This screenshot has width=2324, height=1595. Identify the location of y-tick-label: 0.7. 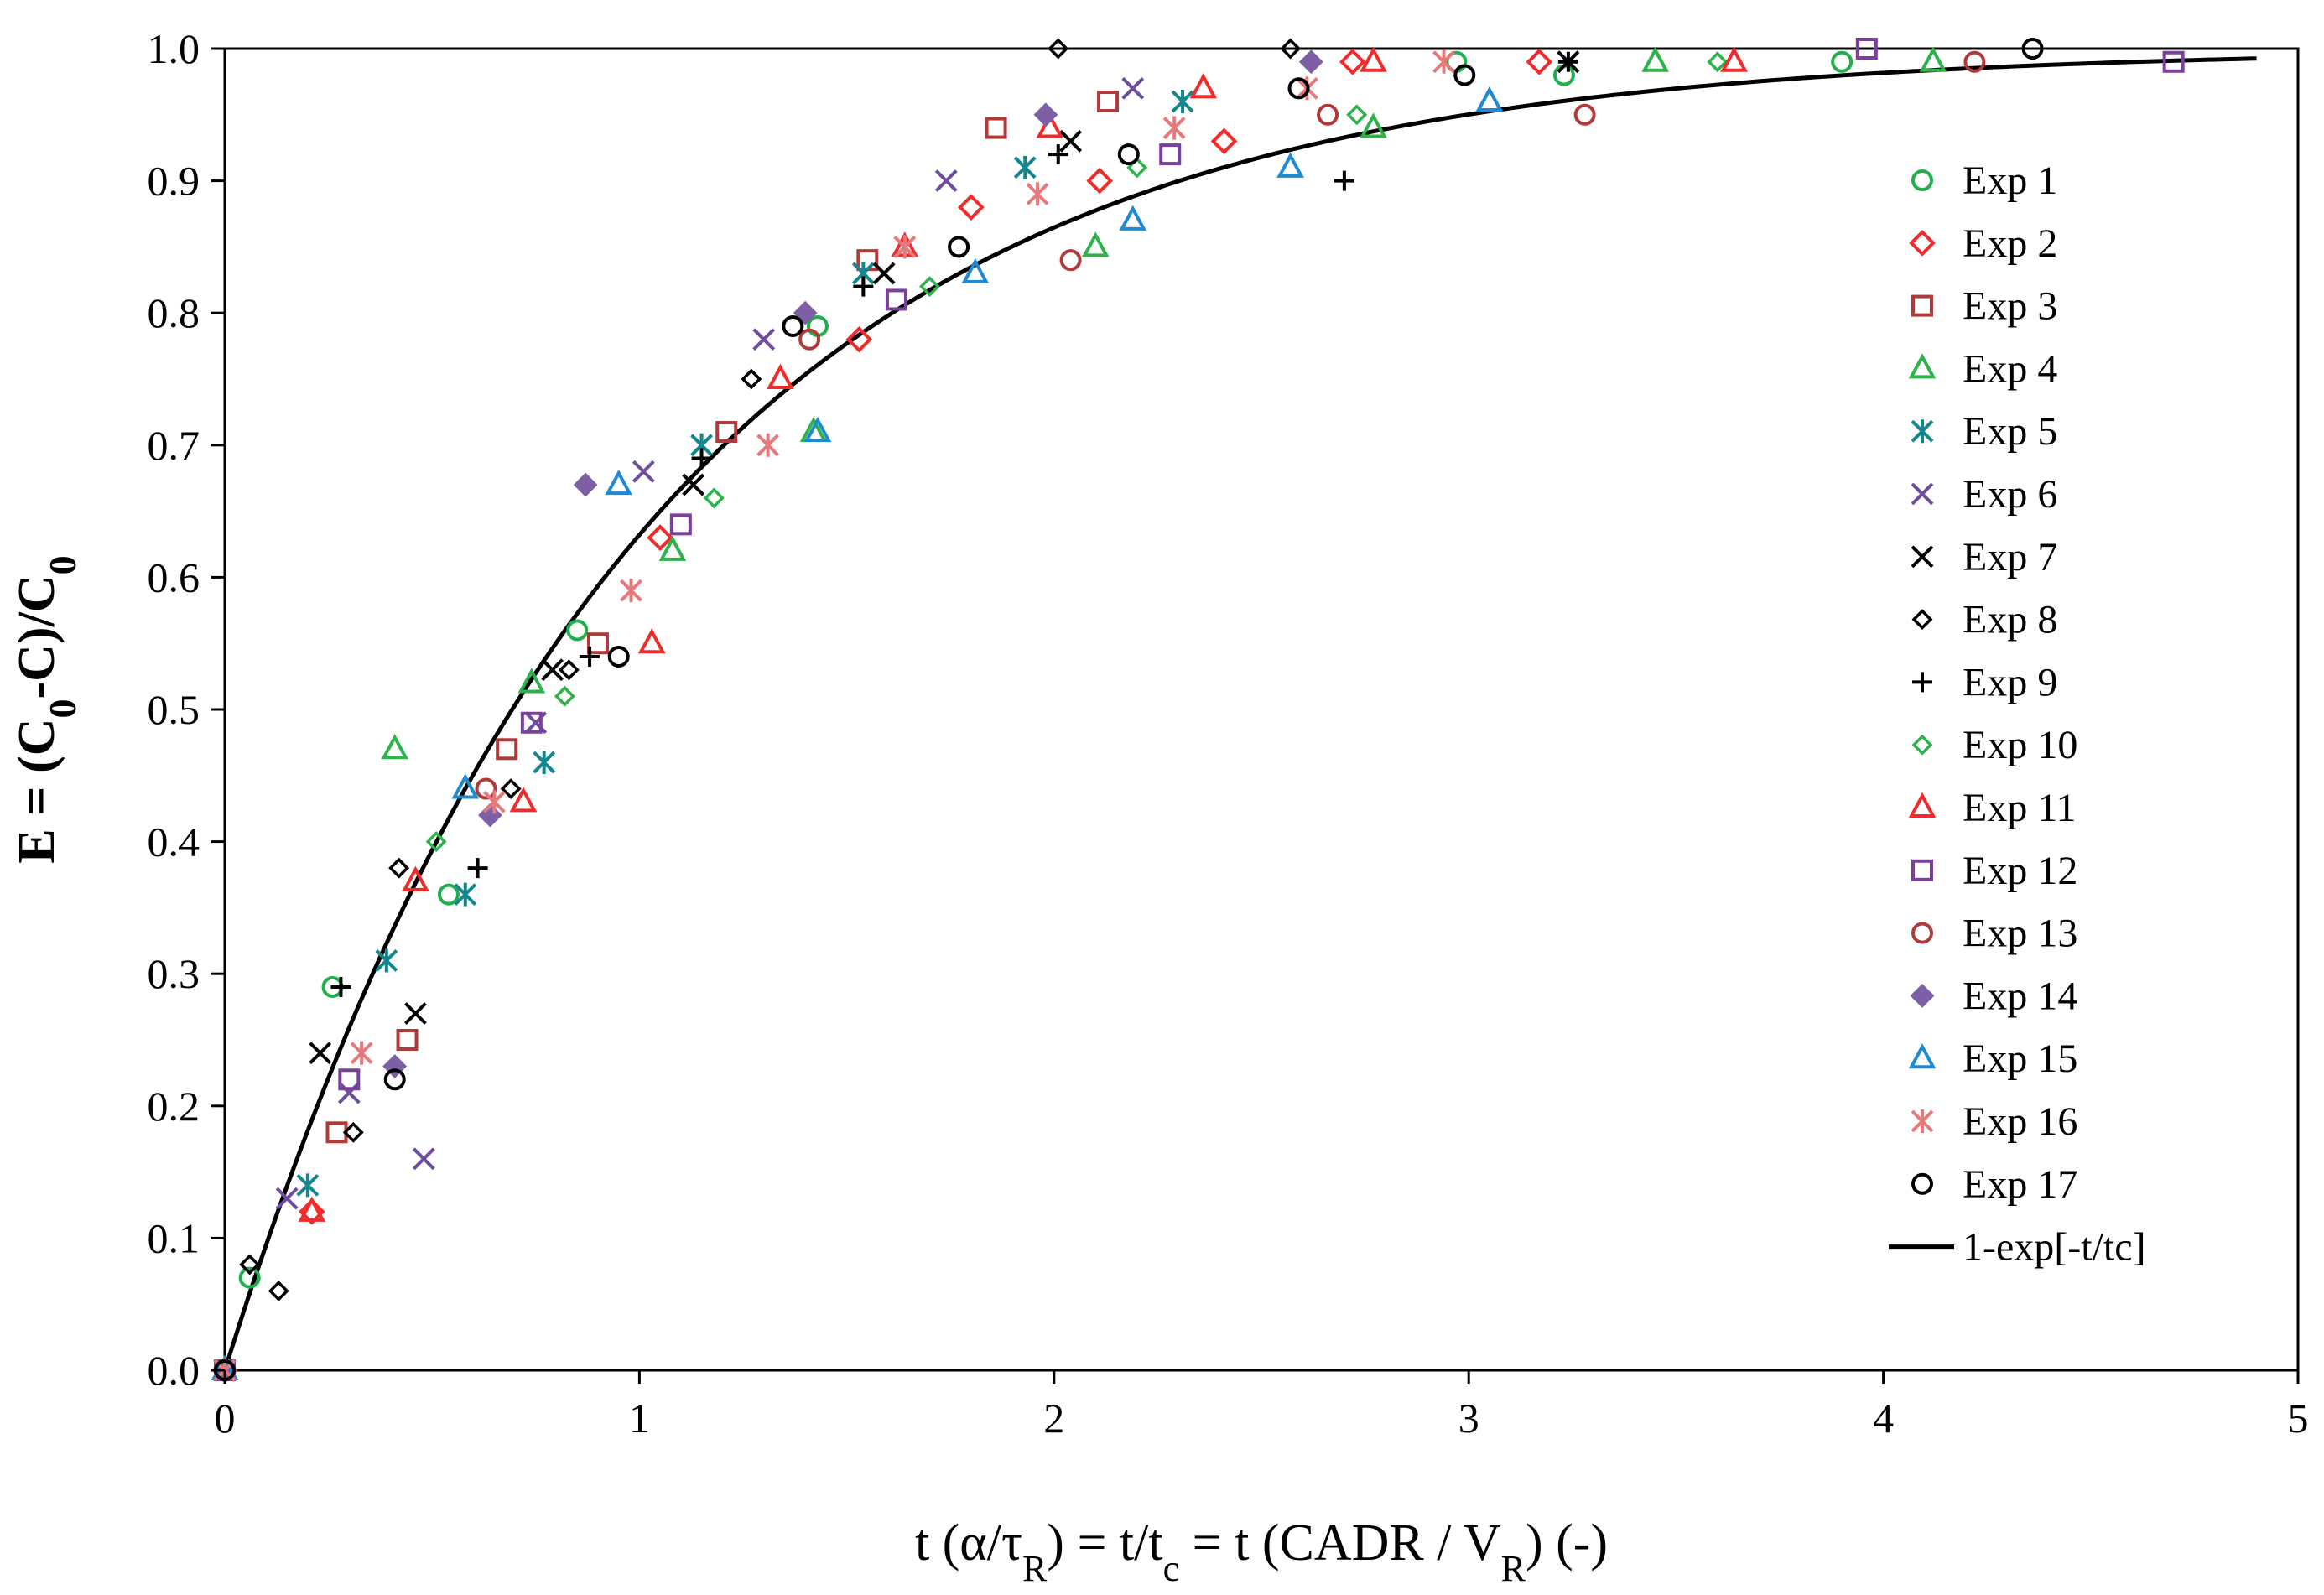
(174, 445).